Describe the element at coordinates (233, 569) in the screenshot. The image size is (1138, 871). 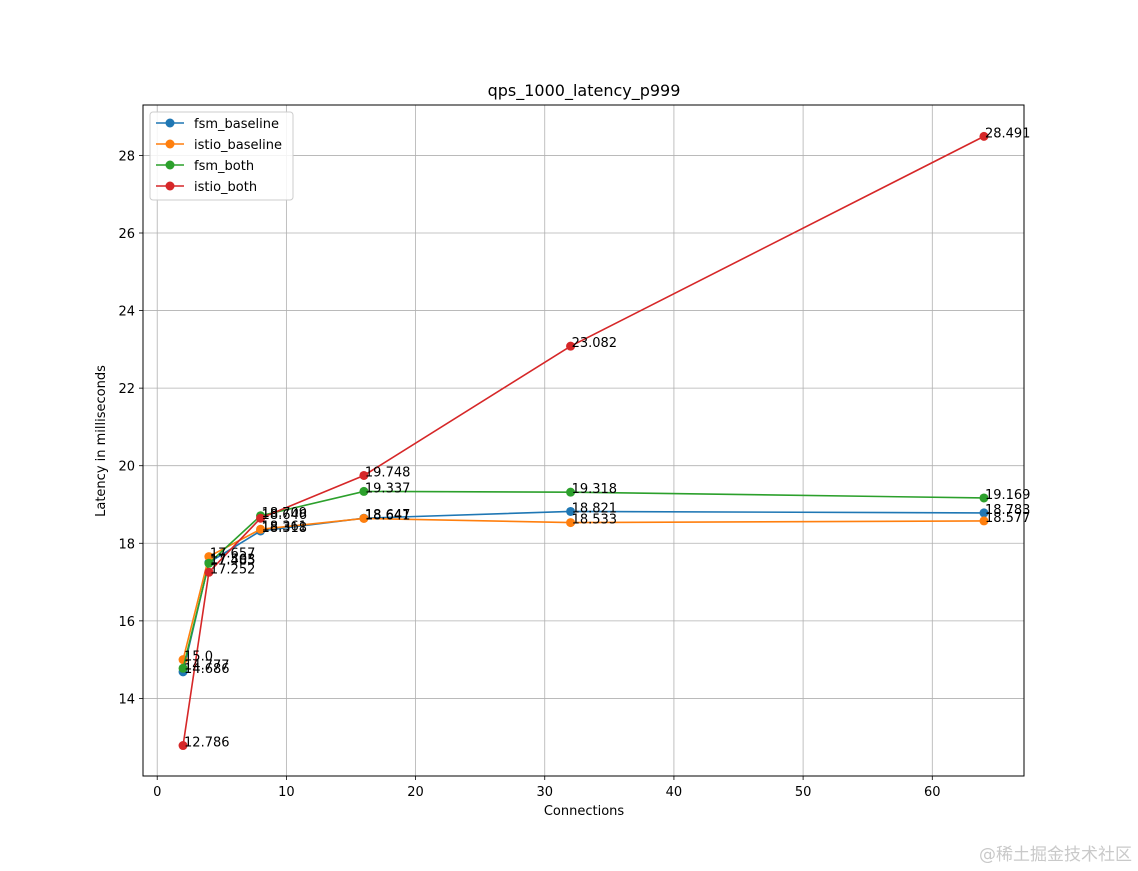
I see `data-label: 17.252` at that location.